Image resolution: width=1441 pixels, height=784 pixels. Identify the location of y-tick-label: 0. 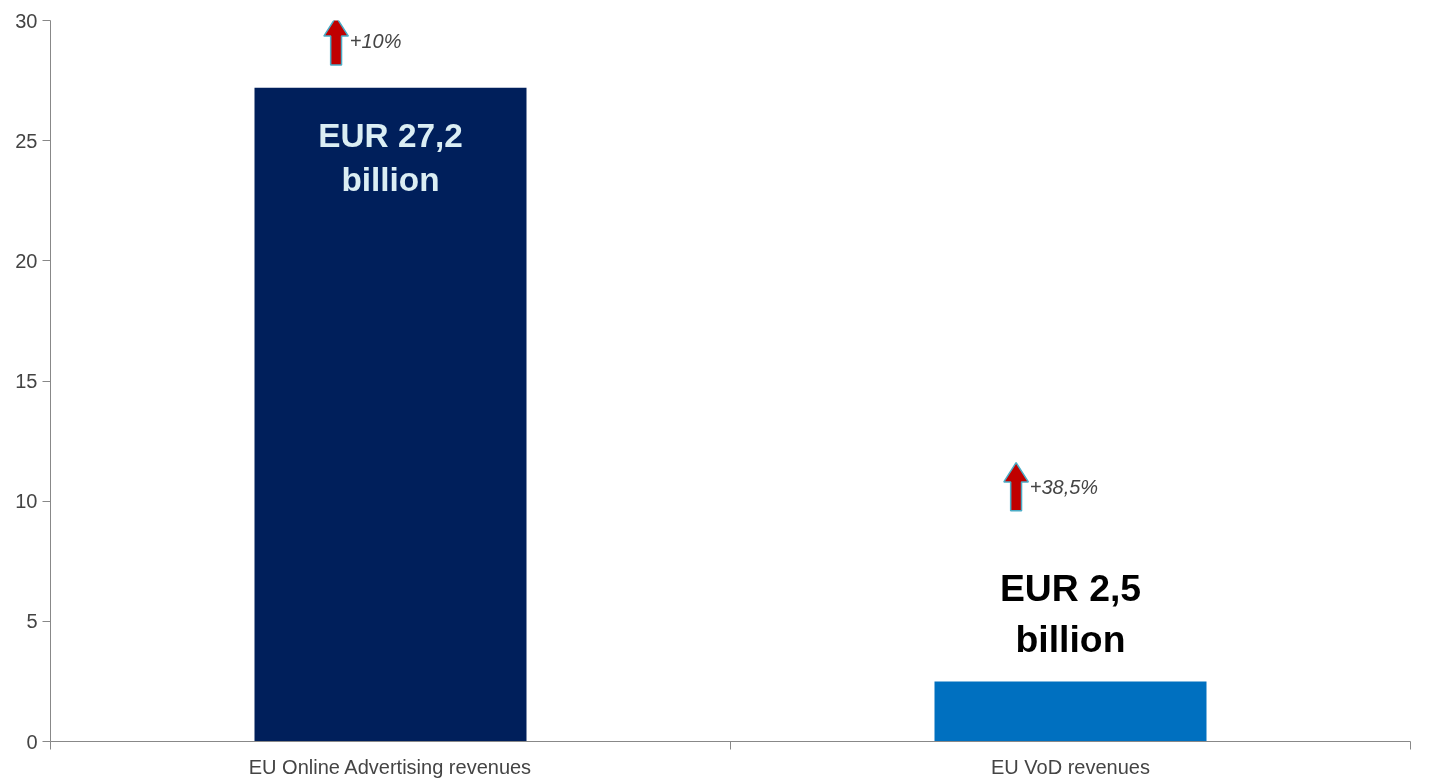
(32, 741).